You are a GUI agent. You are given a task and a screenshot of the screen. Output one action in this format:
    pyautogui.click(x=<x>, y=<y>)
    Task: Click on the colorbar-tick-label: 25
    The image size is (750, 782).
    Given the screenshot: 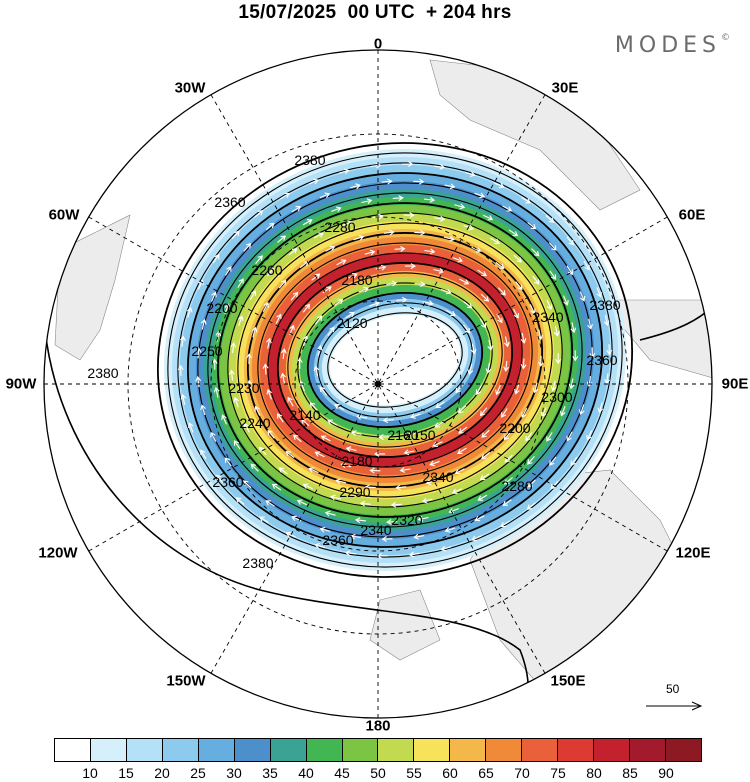 What is the action you would take?
    pyautogui.click(x=198, y=773)
    